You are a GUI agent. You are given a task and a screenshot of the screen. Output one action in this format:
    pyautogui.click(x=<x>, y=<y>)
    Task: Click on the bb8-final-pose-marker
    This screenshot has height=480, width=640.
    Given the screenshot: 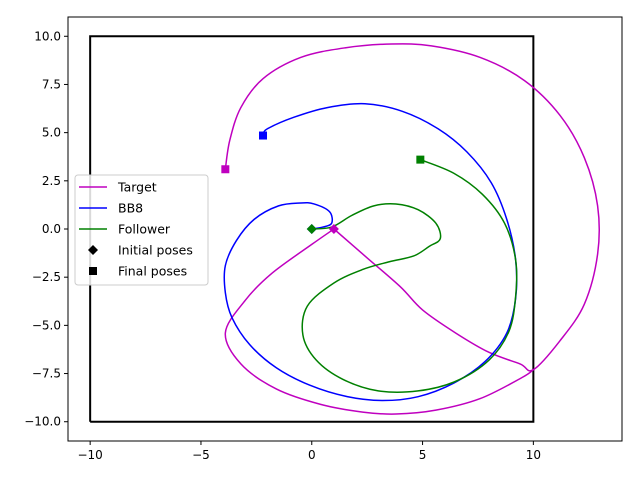 What is the action you would take?
    pyautogui.click(x=263, y=135)
    